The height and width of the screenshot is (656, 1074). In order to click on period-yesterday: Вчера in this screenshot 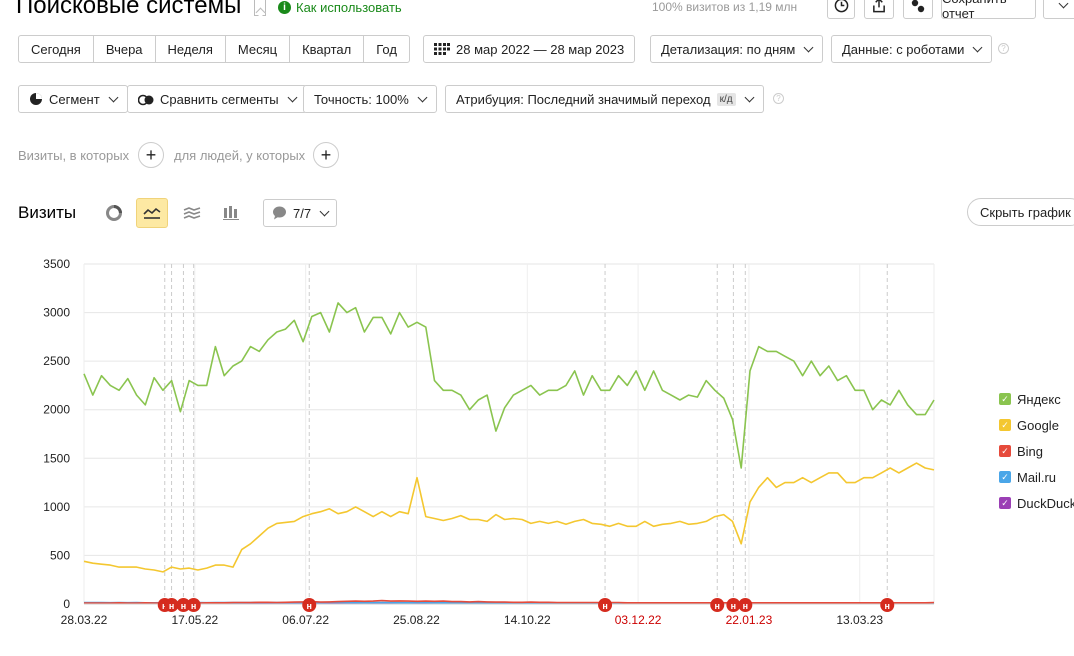, I will do `click(125, 49)`.